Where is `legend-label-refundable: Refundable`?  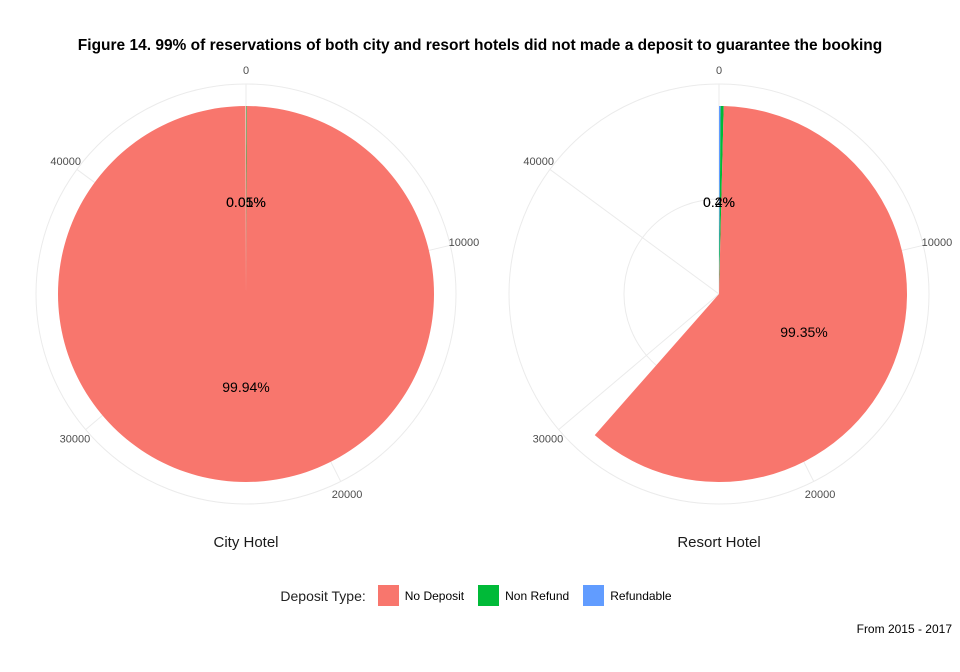 legend-label-refundable: Refundable is located at coordinates (641, 595).